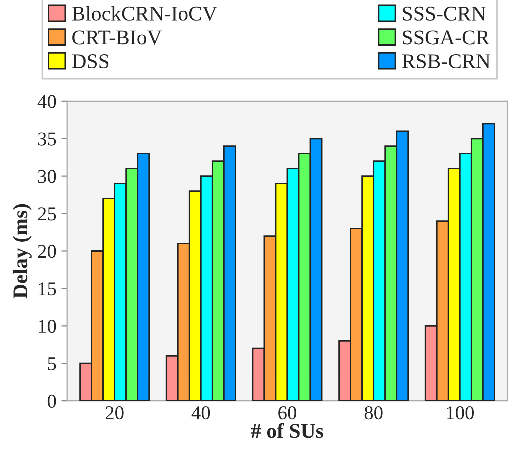  I want to click on y-tick-label: 25, so click(47, 214).